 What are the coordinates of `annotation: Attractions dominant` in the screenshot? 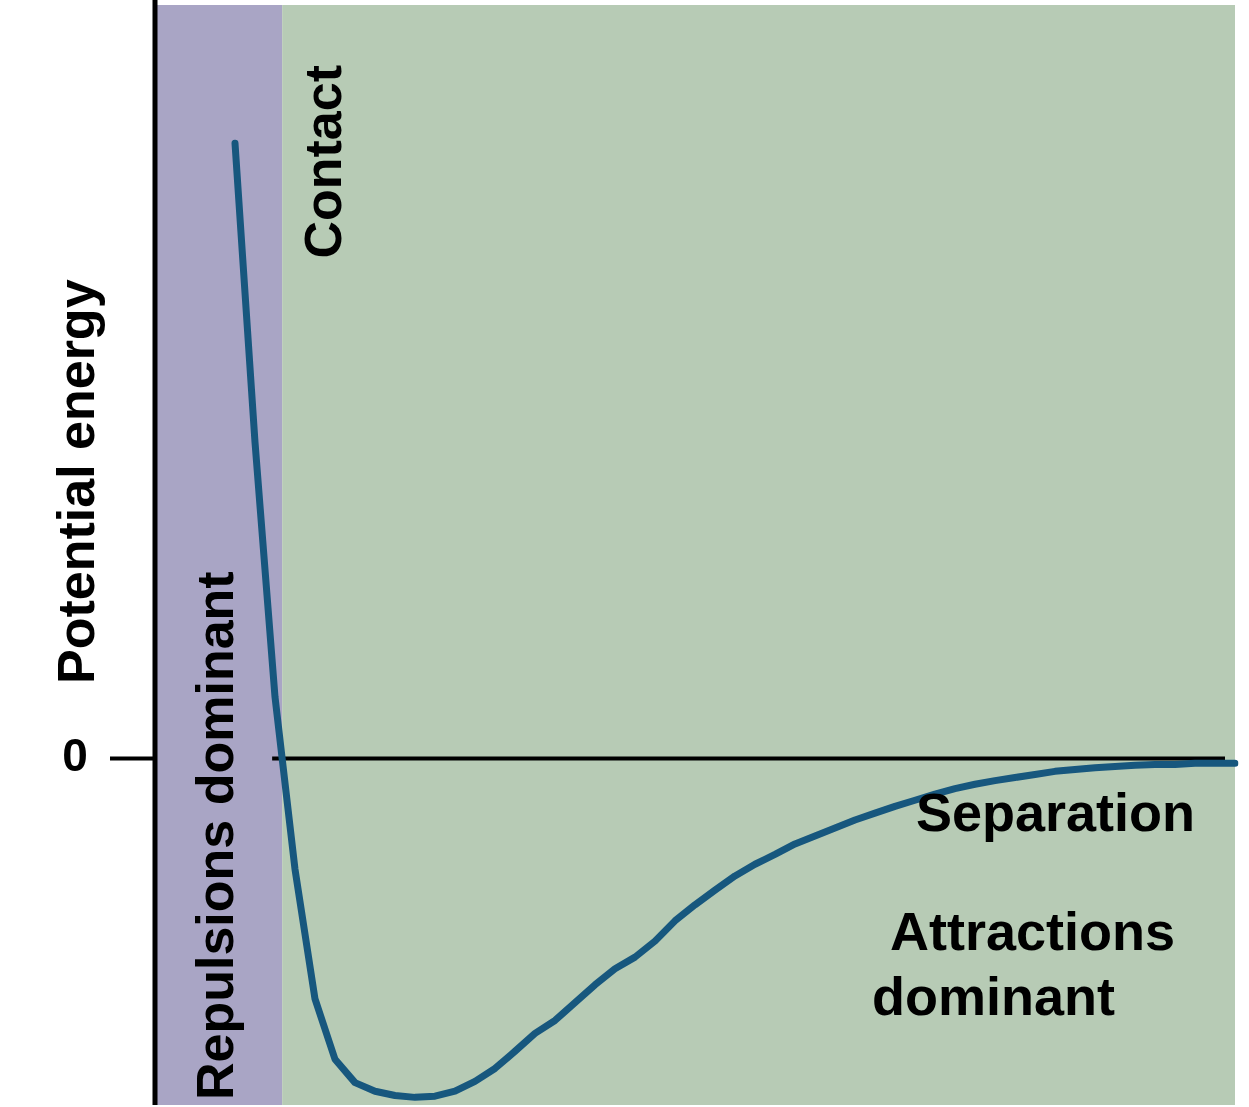 It's located at (1023, 963).